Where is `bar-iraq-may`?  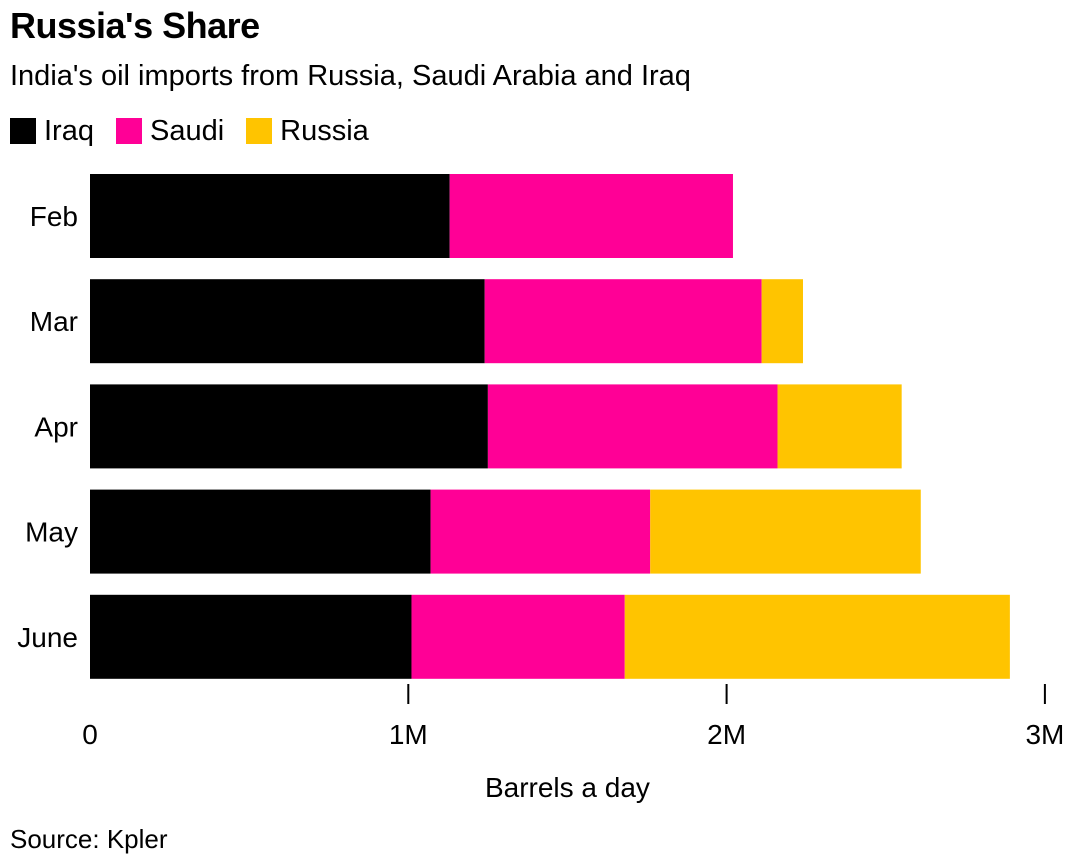 bar-iraq-may is located at coordinates (260, 531).